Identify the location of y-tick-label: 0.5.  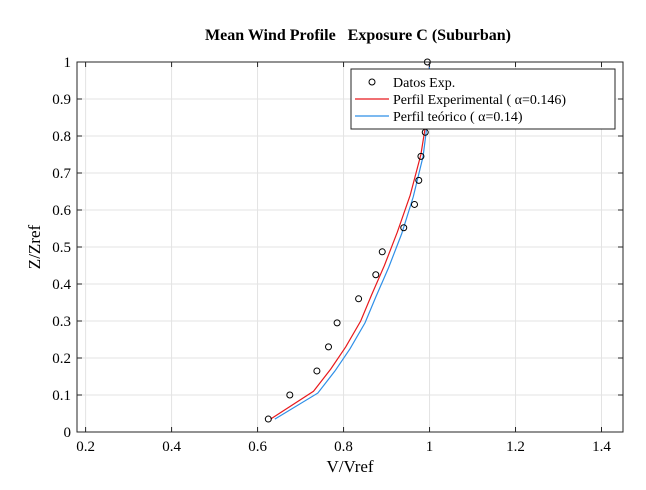
(61, 248).